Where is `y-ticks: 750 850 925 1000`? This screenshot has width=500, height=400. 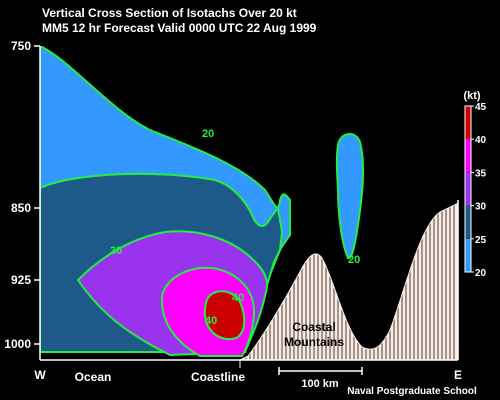 y-ticks: 750 850 925 1000 is located at coordinates (22, 195).